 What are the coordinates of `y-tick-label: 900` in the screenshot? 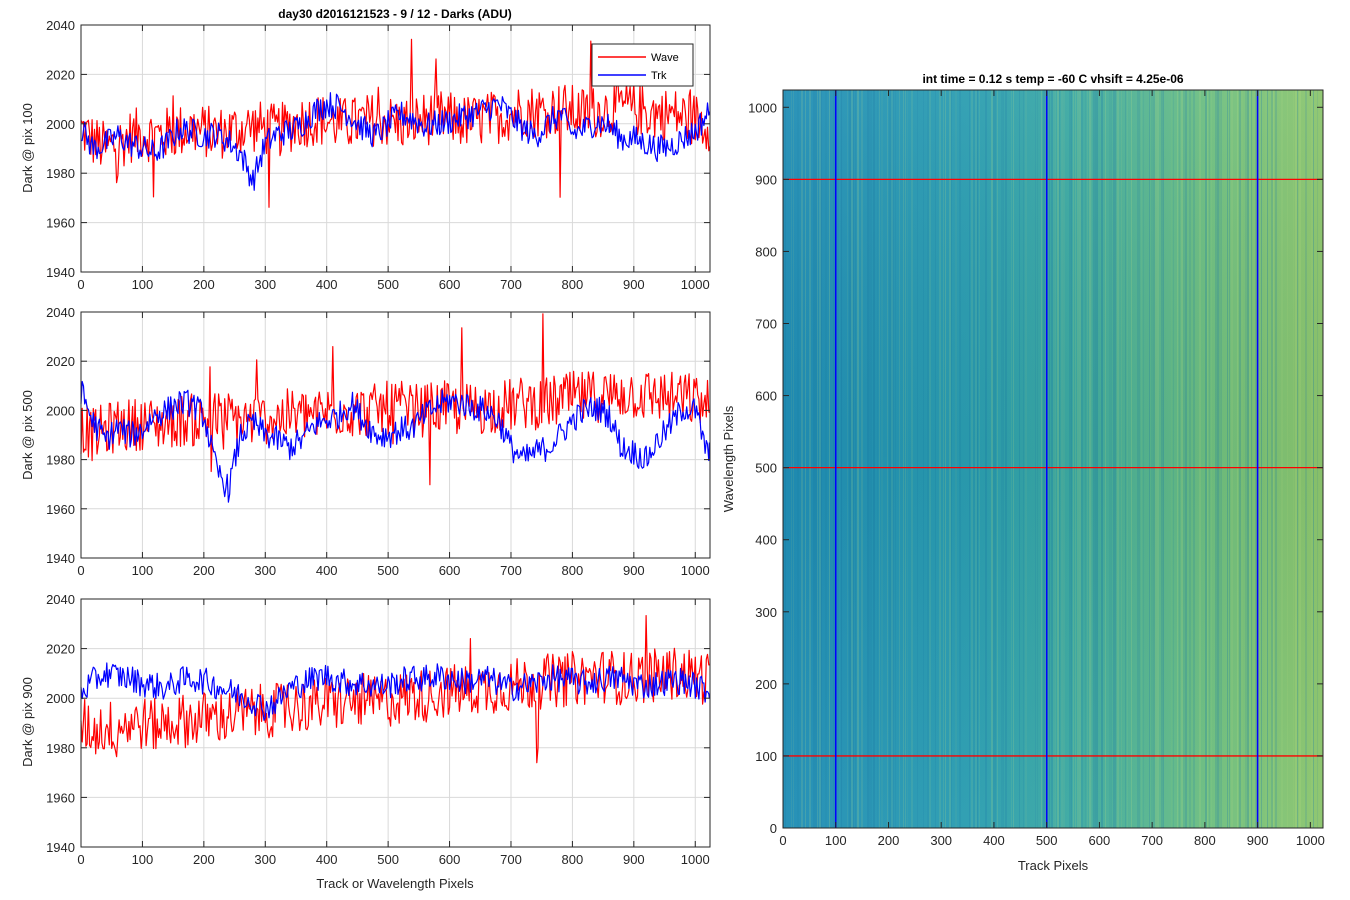 It's located at (766, 179).